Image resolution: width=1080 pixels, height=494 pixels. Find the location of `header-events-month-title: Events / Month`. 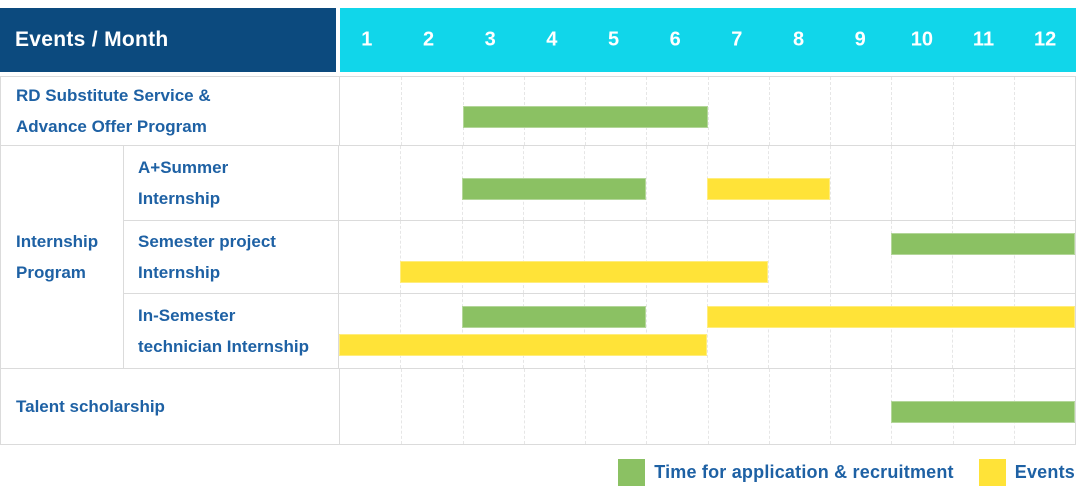

header-events-month-title: Events / Month is located at coordinates (168, 40).